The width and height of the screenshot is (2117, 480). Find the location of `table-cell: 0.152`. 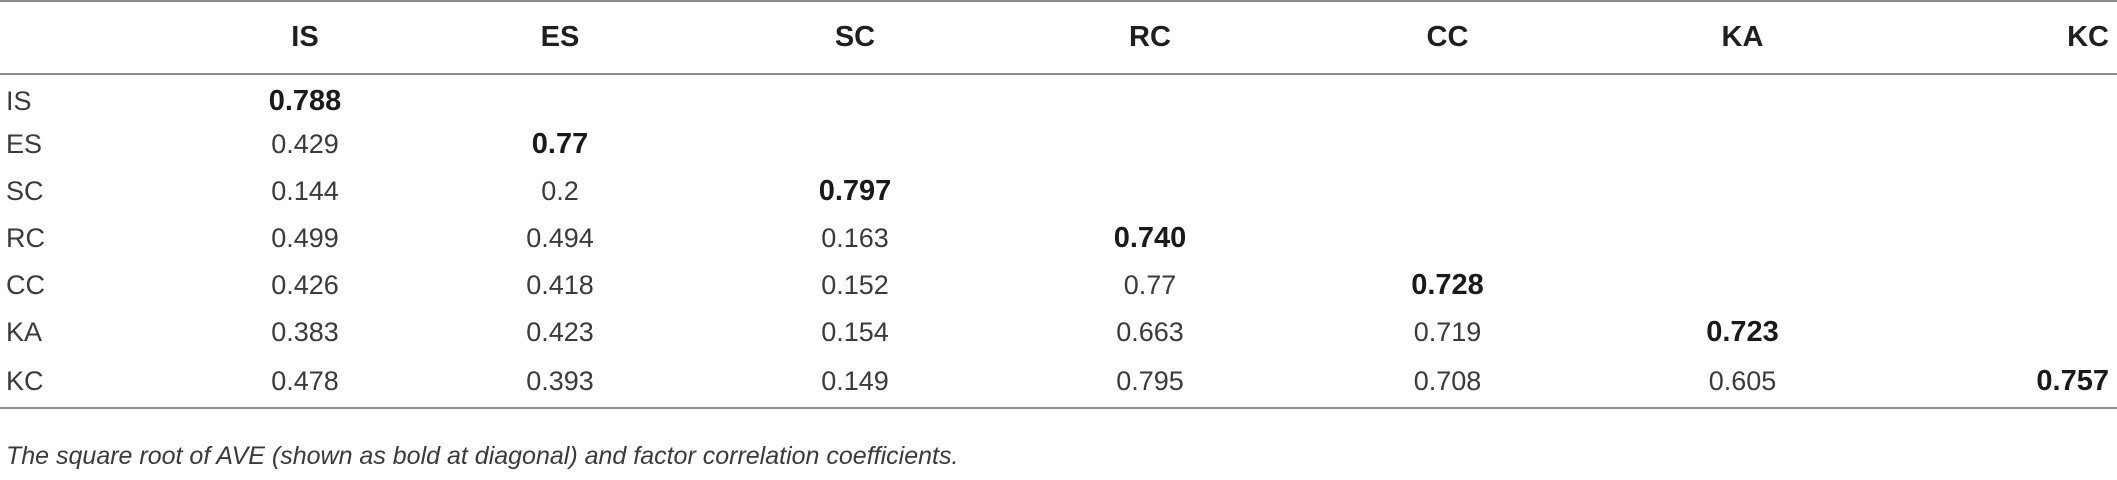

table-cell: 0.152 is located at coordinates (855, 285).